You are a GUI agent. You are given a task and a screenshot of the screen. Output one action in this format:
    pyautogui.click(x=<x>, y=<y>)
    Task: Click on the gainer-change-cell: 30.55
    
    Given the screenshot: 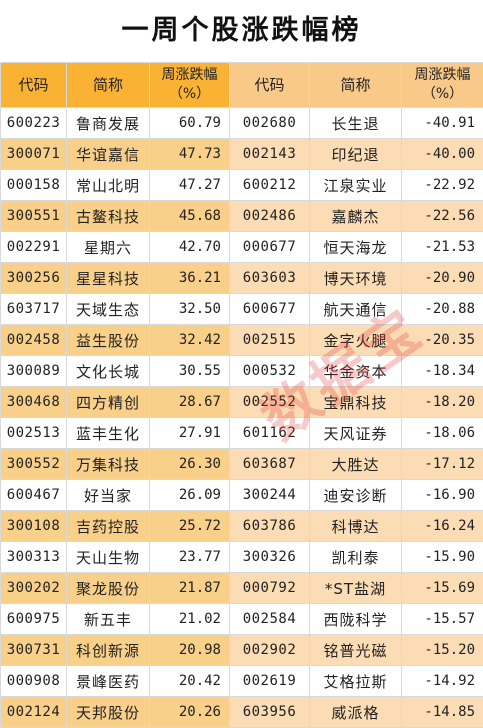 What is the action you would take?
    pyautogui.click(x=190, y=371)
    